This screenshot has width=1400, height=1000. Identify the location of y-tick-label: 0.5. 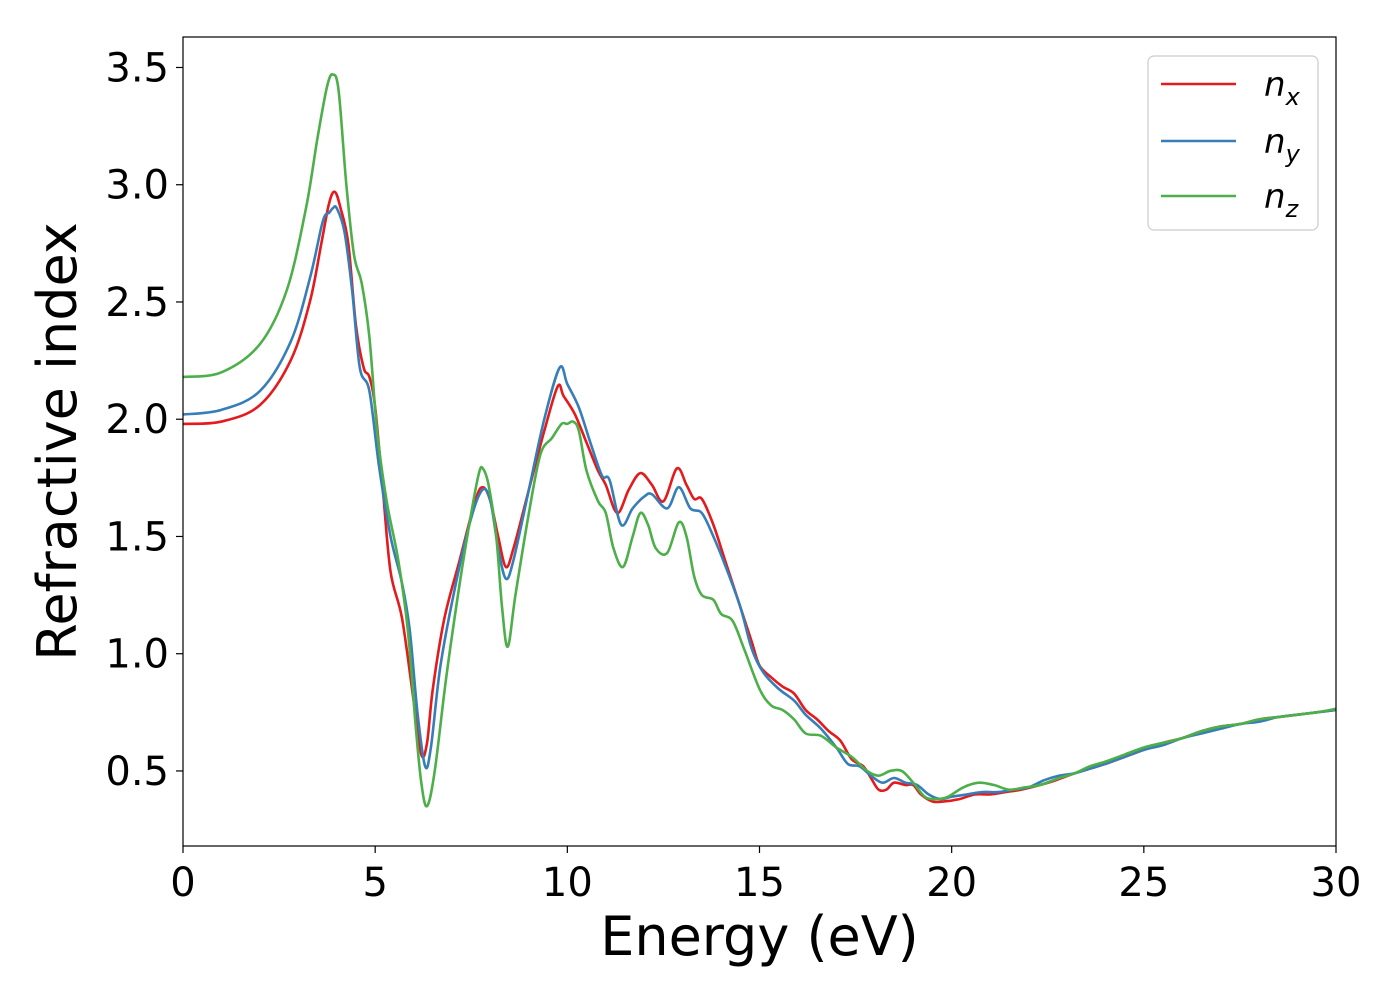
(137, 772).